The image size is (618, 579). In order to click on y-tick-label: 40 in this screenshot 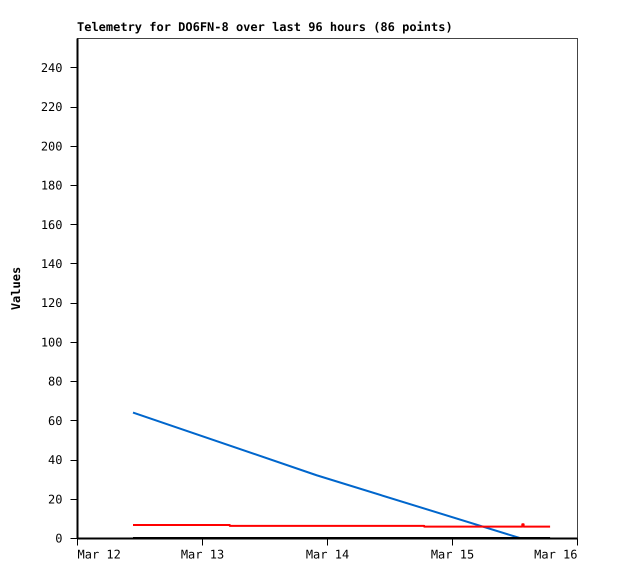, I will do `click(55, 460)`.